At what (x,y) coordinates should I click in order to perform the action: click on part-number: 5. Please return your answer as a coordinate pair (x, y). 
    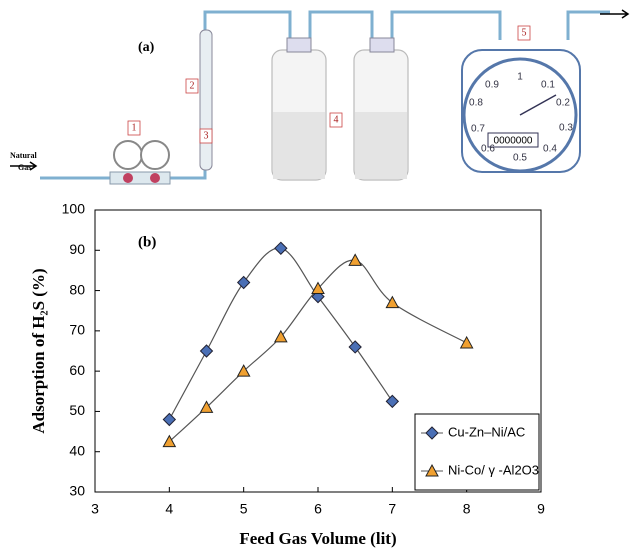
    Looking at the image, I should click on (524, 32).